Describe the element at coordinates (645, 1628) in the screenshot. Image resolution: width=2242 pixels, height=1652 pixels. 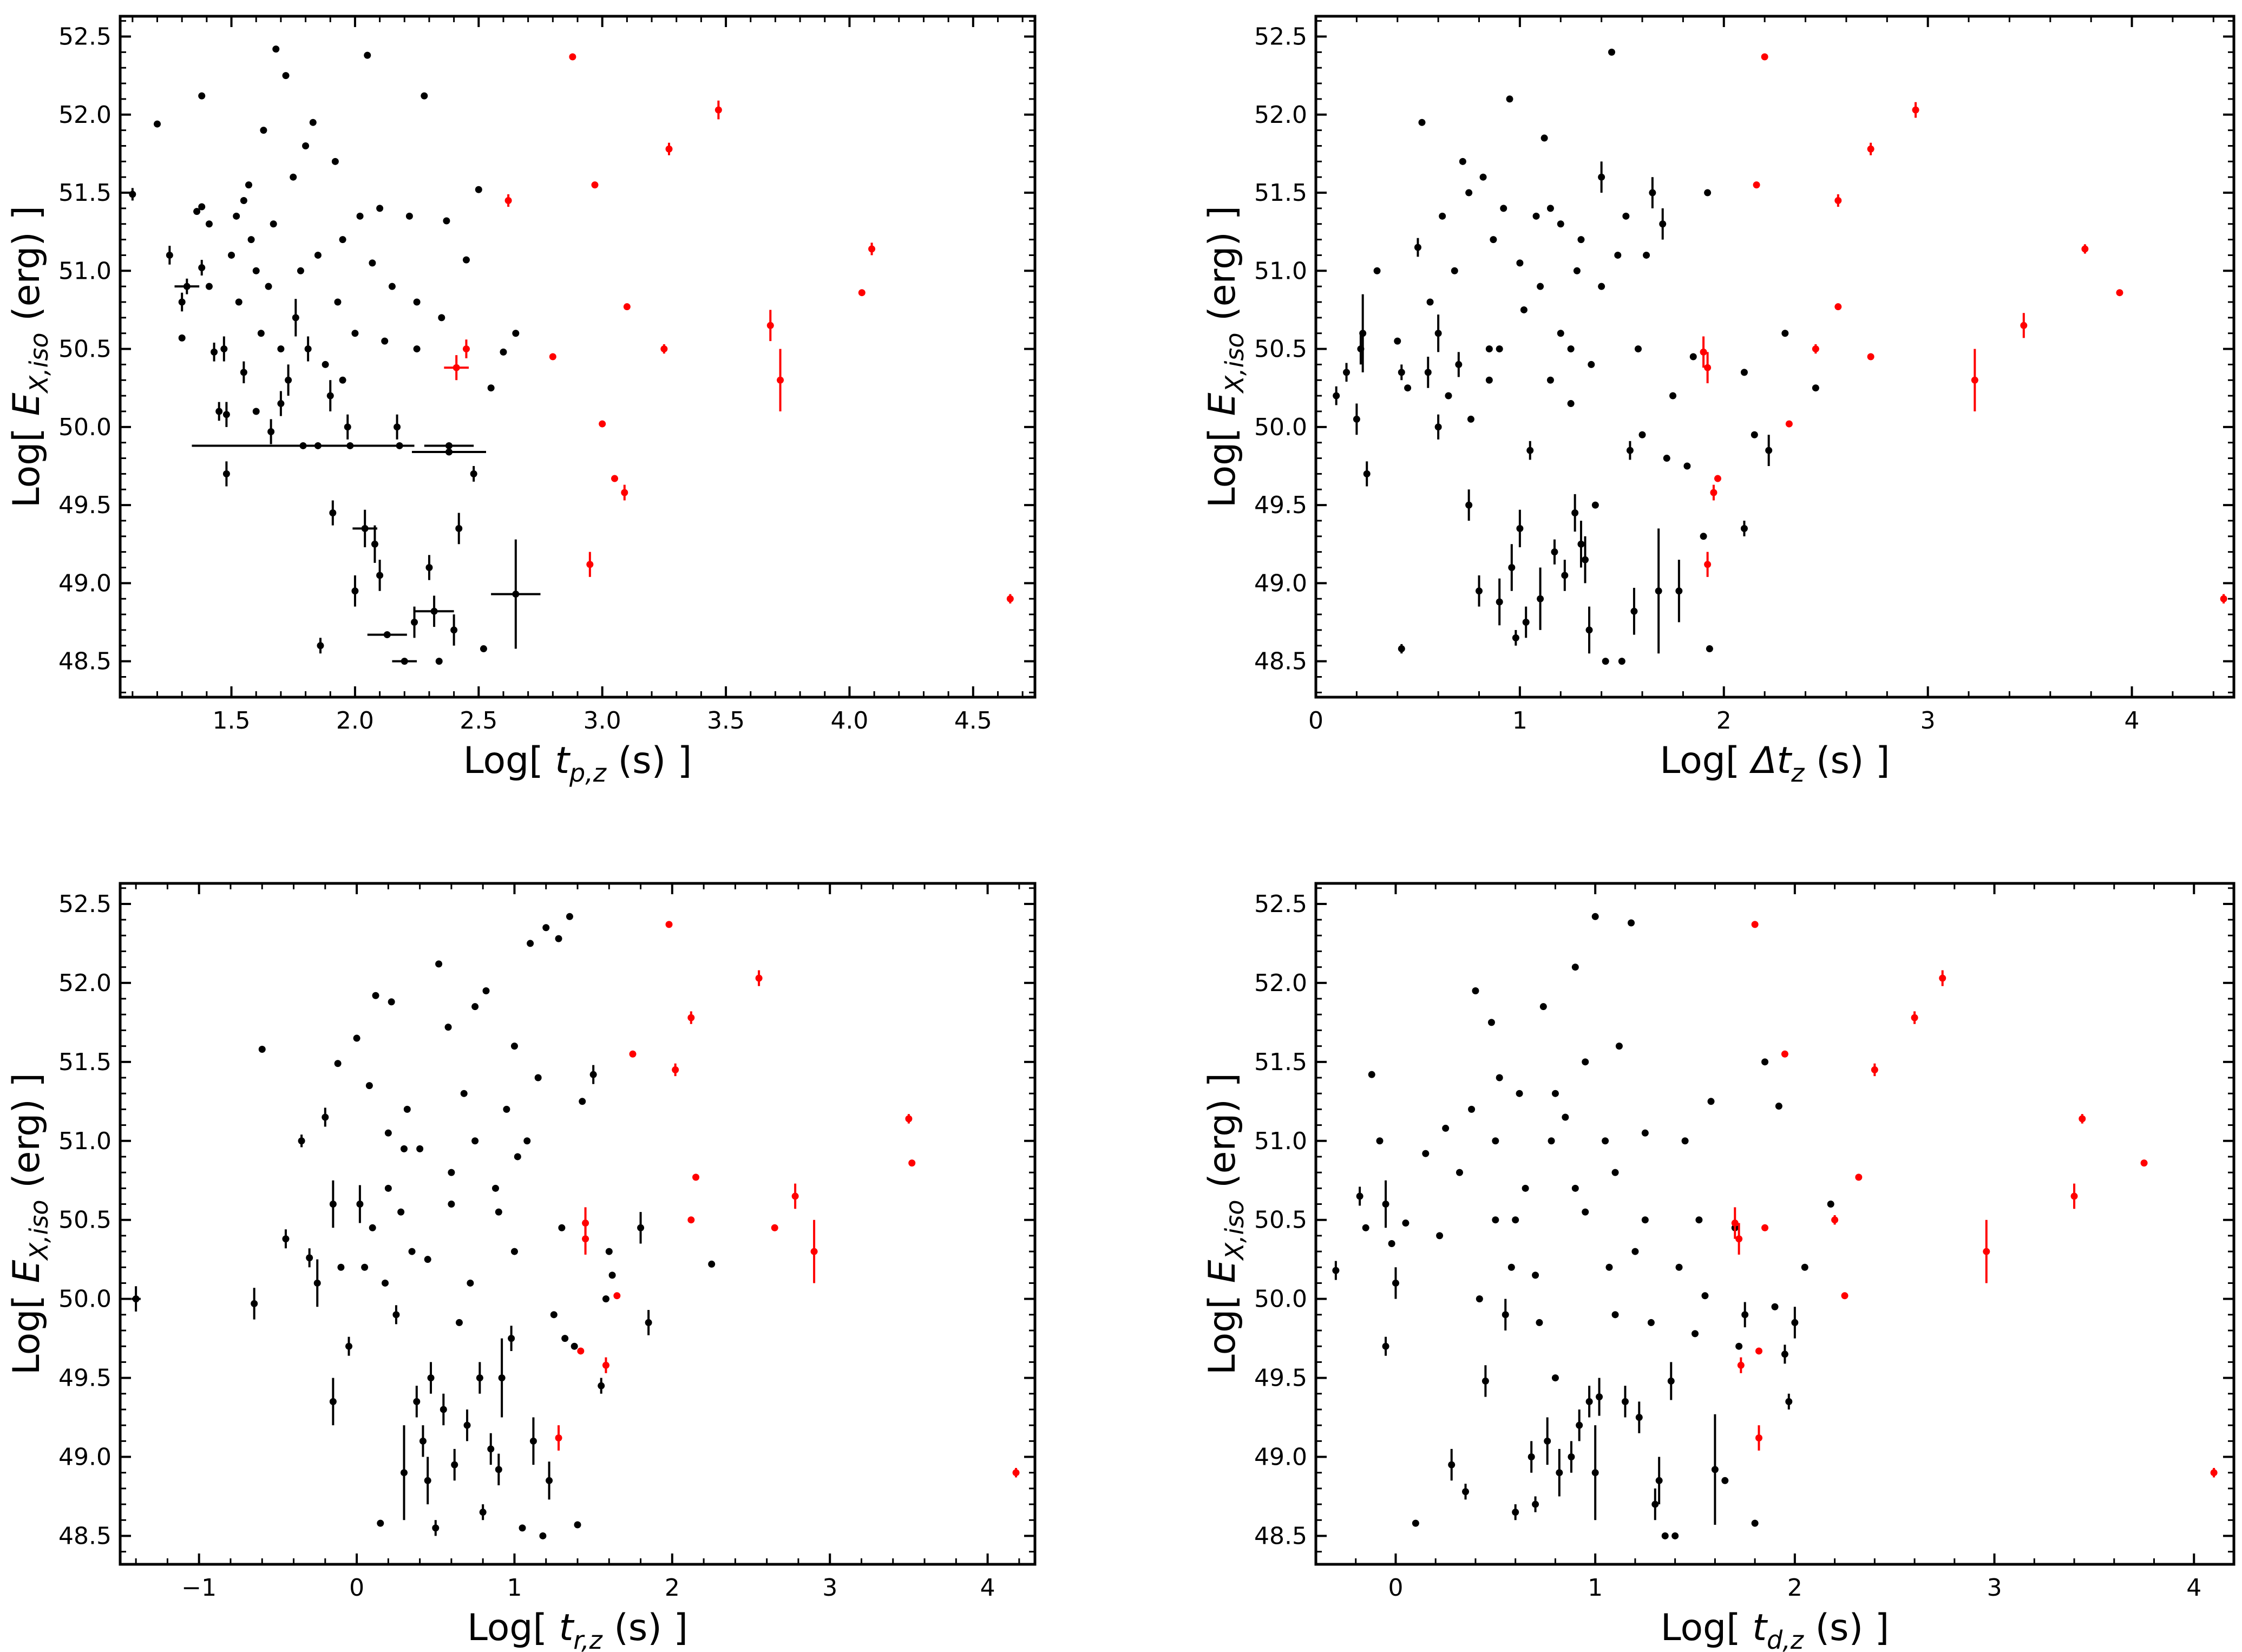
I see `x-axis-label-suffix: (s) ]` at that location.